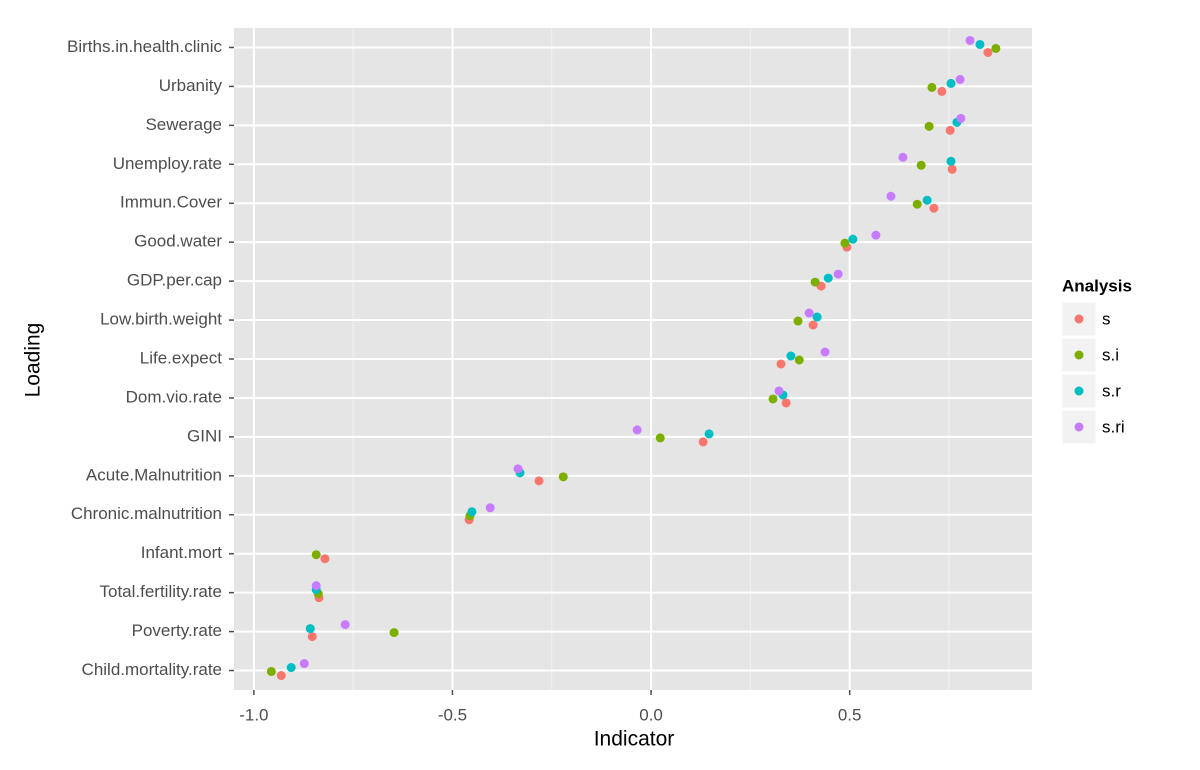 This screenshot has width=1200, height=770. What do you see at coordinates (154, 474) in the screenshot?
I see `y-tick-label: Acute.Malnutrition` at bounding box center [154, 474].